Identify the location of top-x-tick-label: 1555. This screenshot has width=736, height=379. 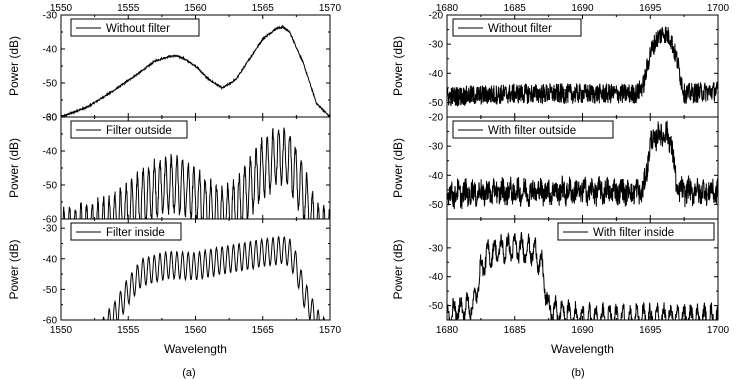
(128, 8).